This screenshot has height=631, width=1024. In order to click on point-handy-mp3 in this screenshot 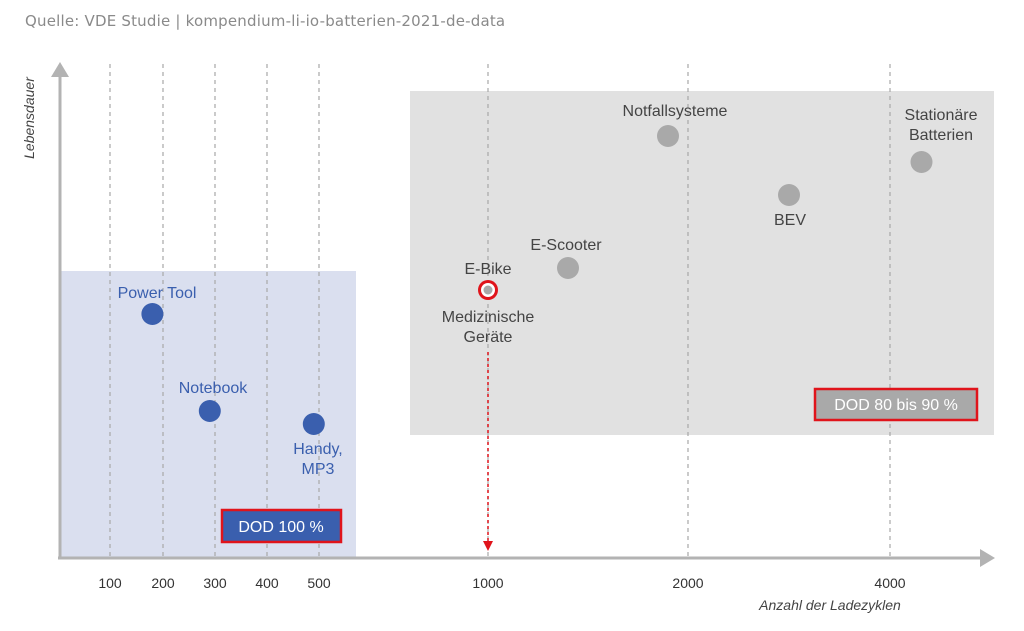, I will do `click(313, 424)`.